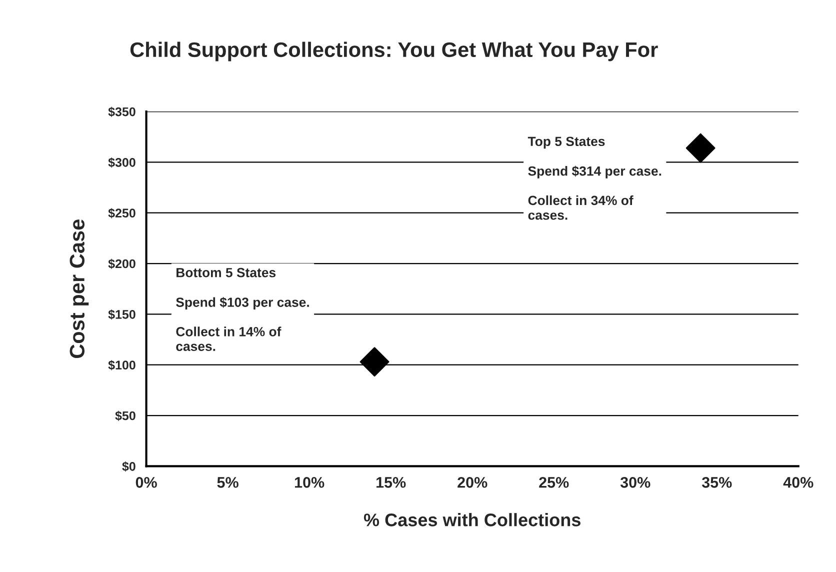 The width and height of the screenshot is (836, 572). I want to click on y-tick-label: $350, so click(122, 111).